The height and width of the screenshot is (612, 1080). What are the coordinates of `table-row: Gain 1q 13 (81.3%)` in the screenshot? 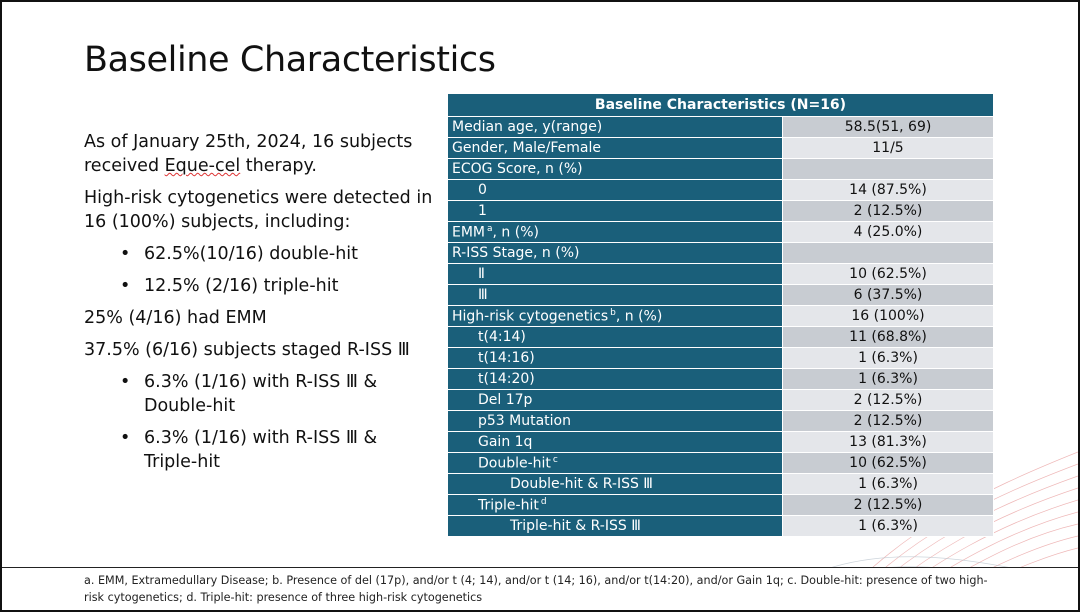 It's located at (720, 442).